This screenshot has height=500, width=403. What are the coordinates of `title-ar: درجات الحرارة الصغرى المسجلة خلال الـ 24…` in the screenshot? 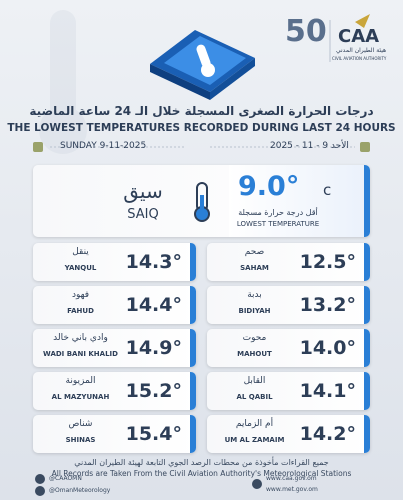 It's located at (201, 111).